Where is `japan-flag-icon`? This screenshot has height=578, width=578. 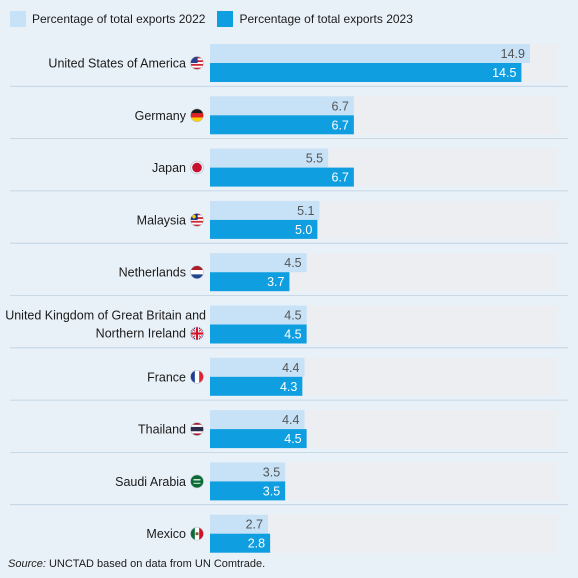 japan-flag-icon is located at coordinates (197, 167).